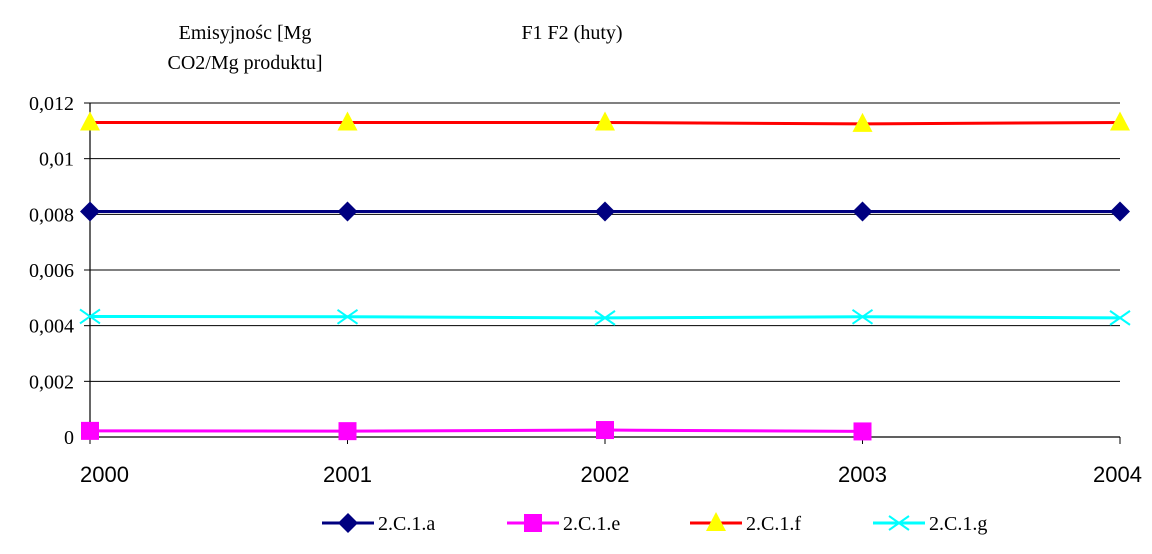  What do you see at coordinates (51, 215) in the screenshot?
I see `y-tick-label-4: 0,008` at bounding box center [51, 215].